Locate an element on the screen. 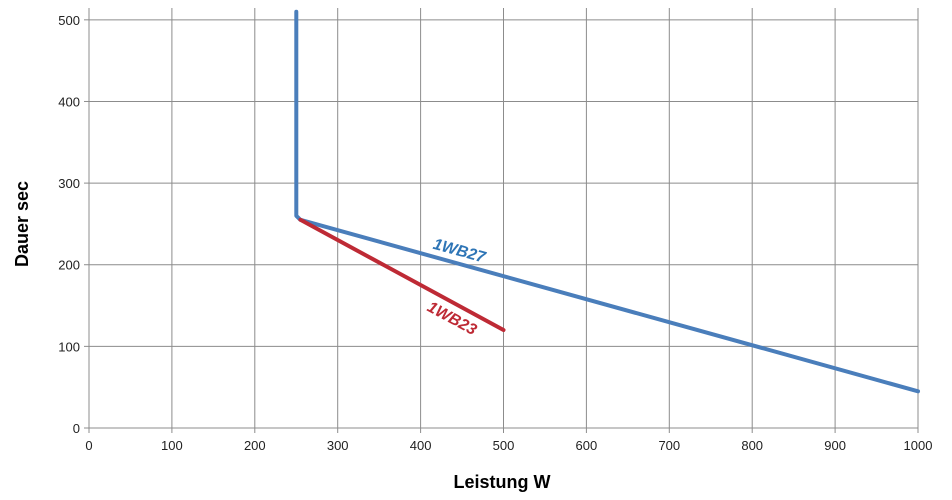 This screenshot has height=500, width=952. x-tick-label: 700 is located at coordinates (669, 445).